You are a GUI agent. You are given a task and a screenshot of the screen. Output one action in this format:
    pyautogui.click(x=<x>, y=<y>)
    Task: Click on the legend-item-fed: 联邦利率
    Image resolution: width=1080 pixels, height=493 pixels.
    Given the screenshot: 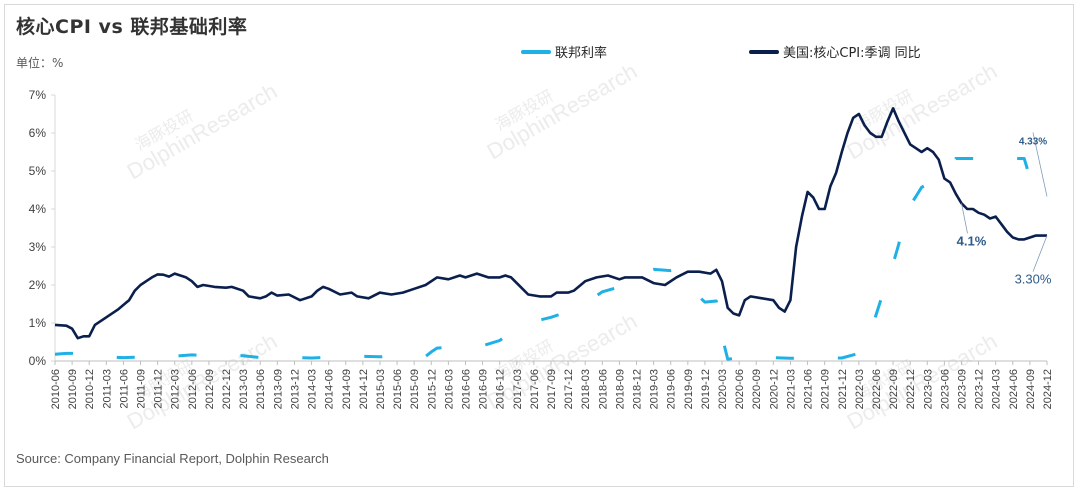 What is the action you would take?
    pyautogui.click(x=564, y=51)
    